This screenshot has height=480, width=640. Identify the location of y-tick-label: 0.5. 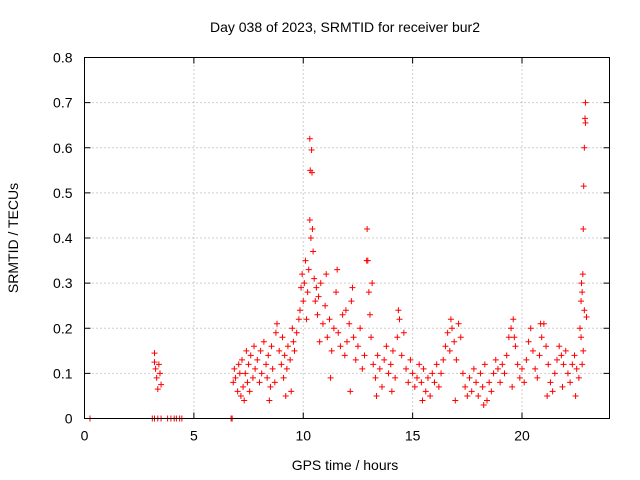
(63, 193).